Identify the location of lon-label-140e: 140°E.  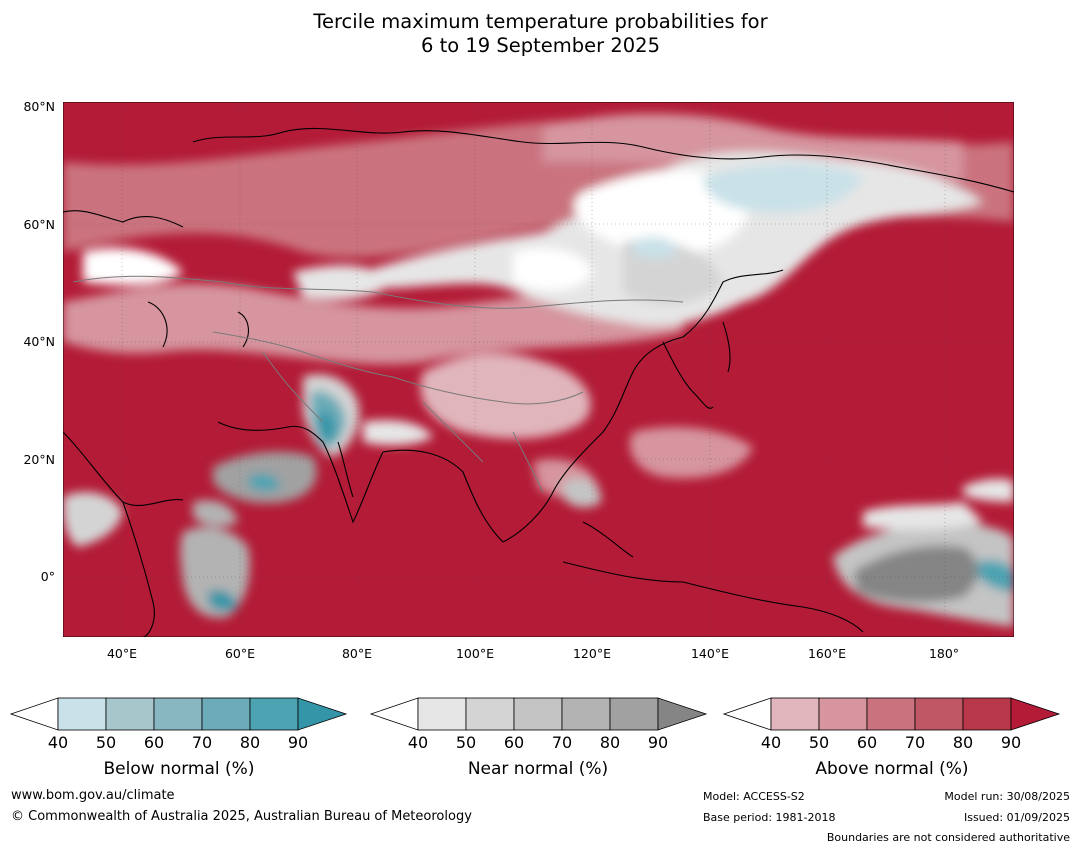
(709, 653).